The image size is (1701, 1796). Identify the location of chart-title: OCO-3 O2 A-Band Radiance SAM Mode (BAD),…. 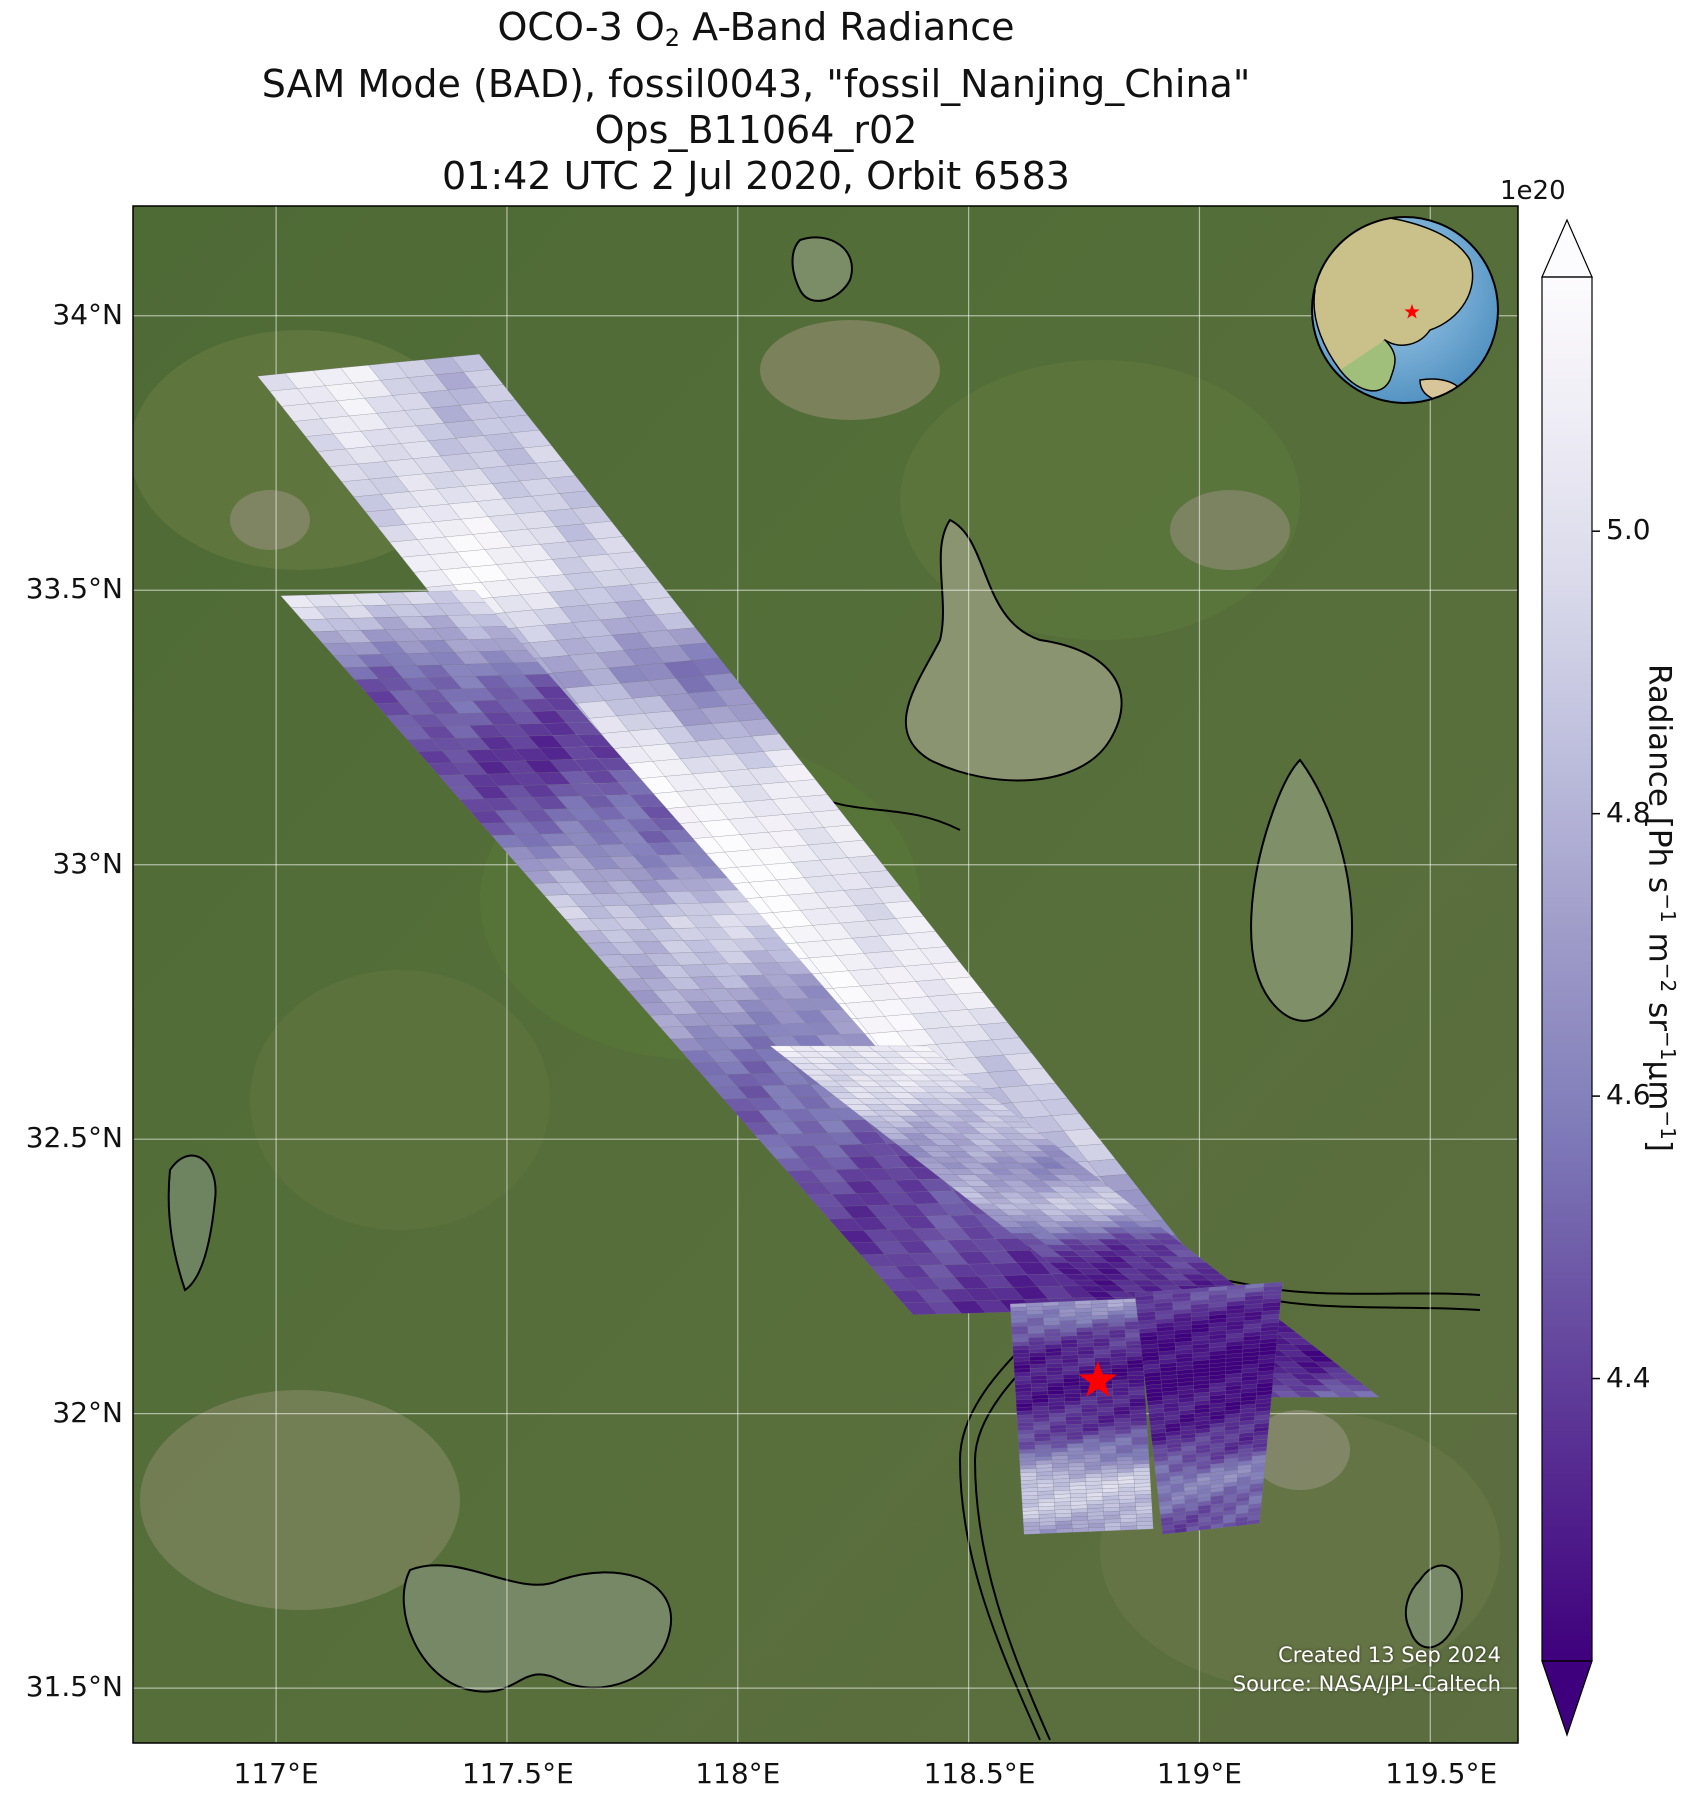
(756, 101).